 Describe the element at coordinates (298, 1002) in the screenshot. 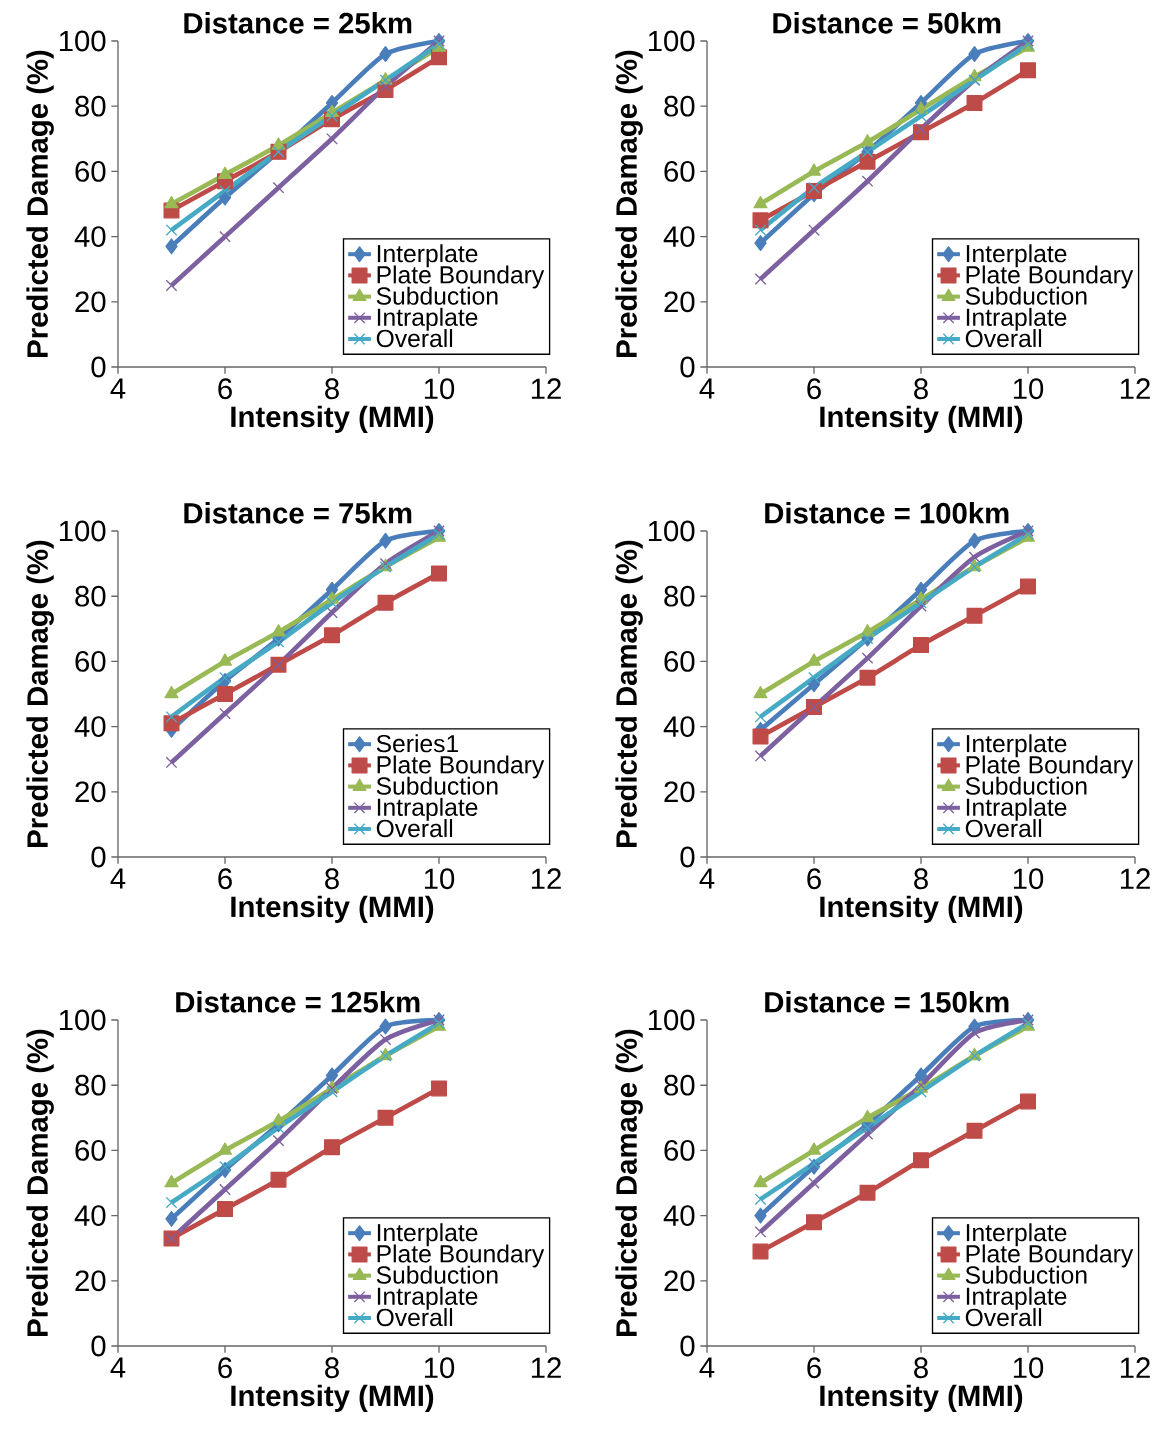

I see `chart-title: Distance = 125km` at that location.